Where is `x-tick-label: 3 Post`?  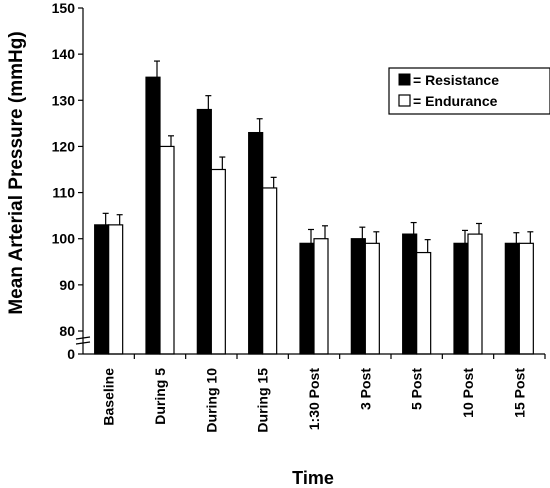 x-tick-label: 3 Post is located at coordinates (365, 389).